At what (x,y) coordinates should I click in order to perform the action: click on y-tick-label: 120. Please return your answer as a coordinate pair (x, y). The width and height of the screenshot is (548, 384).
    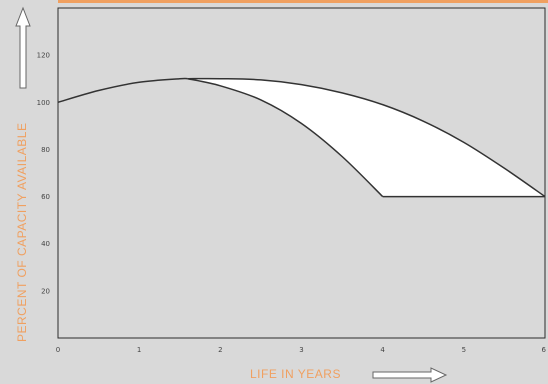
    Looking at the image, I should click on (43, 56).